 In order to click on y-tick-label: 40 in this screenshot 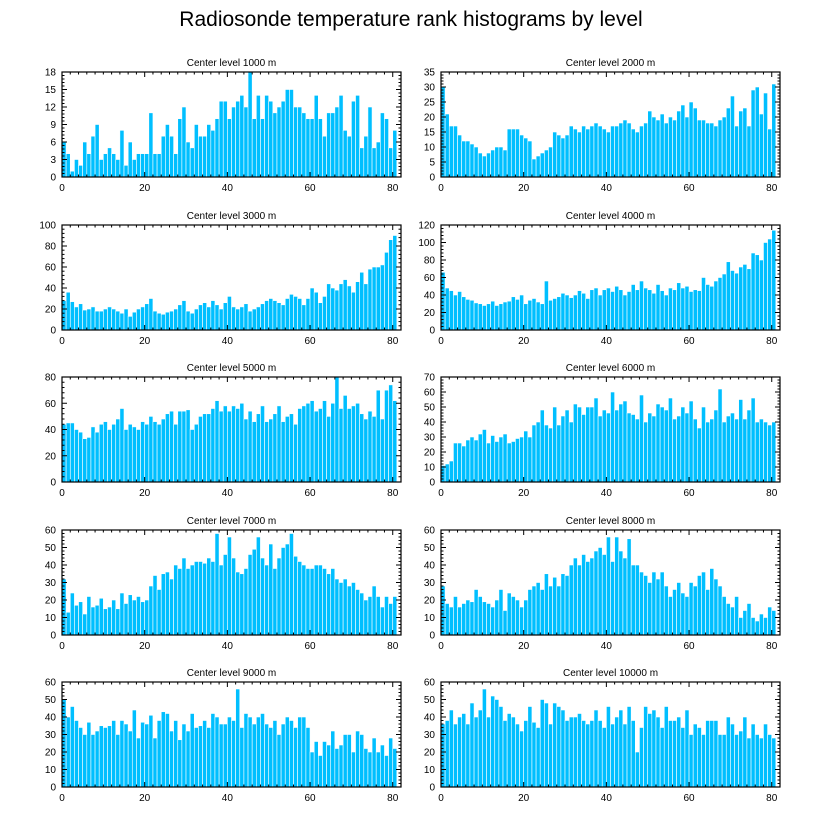, I will do `click(430, 566)`.